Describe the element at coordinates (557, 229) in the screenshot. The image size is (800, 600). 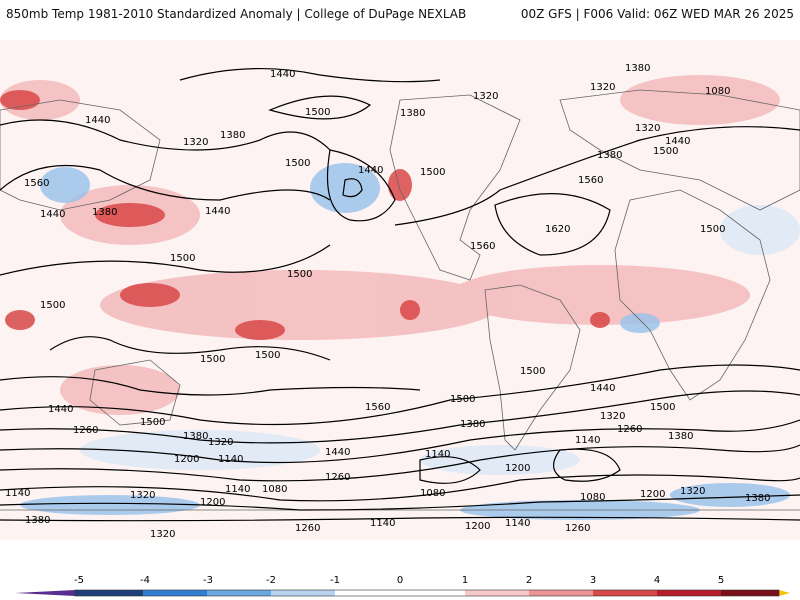
I see `svg-text: 1620` at that location.